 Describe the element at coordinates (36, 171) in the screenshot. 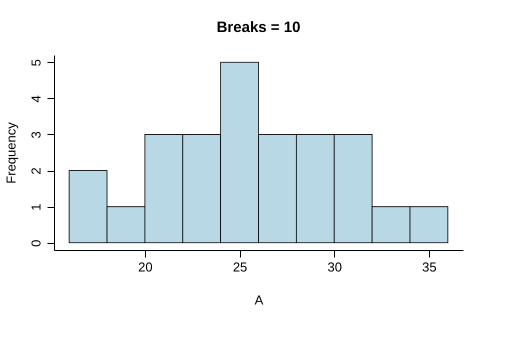

I see `y-tick-label: 2` at that location.